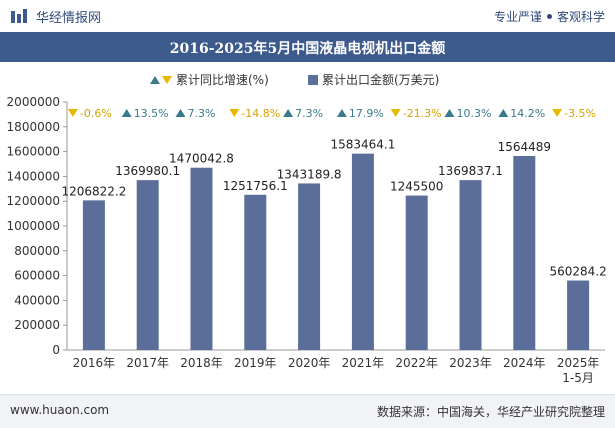 The width and height of the screenshot is (615, 428). What do you see at coordinates (201, 363) in the screenshot?
I see `x-tick-label: 2018年` at bounding box center [201, 363].